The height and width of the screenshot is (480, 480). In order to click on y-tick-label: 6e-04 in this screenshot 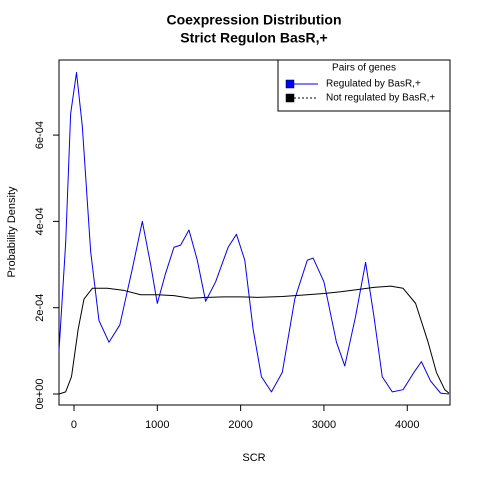, I will do `click(40, 135)`.